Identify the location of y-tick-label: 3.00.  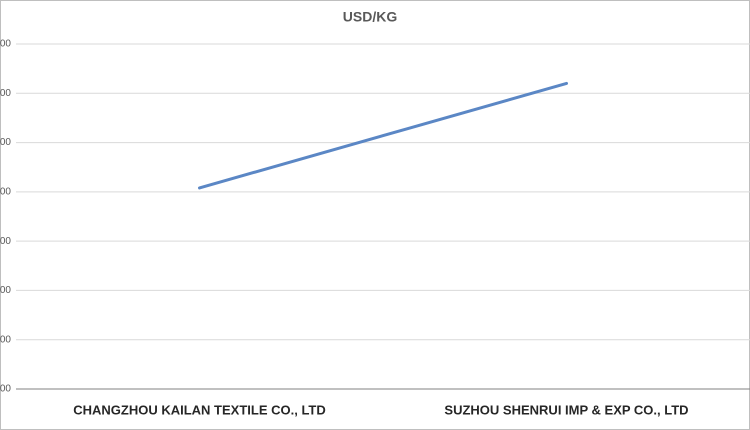
(5, 241).